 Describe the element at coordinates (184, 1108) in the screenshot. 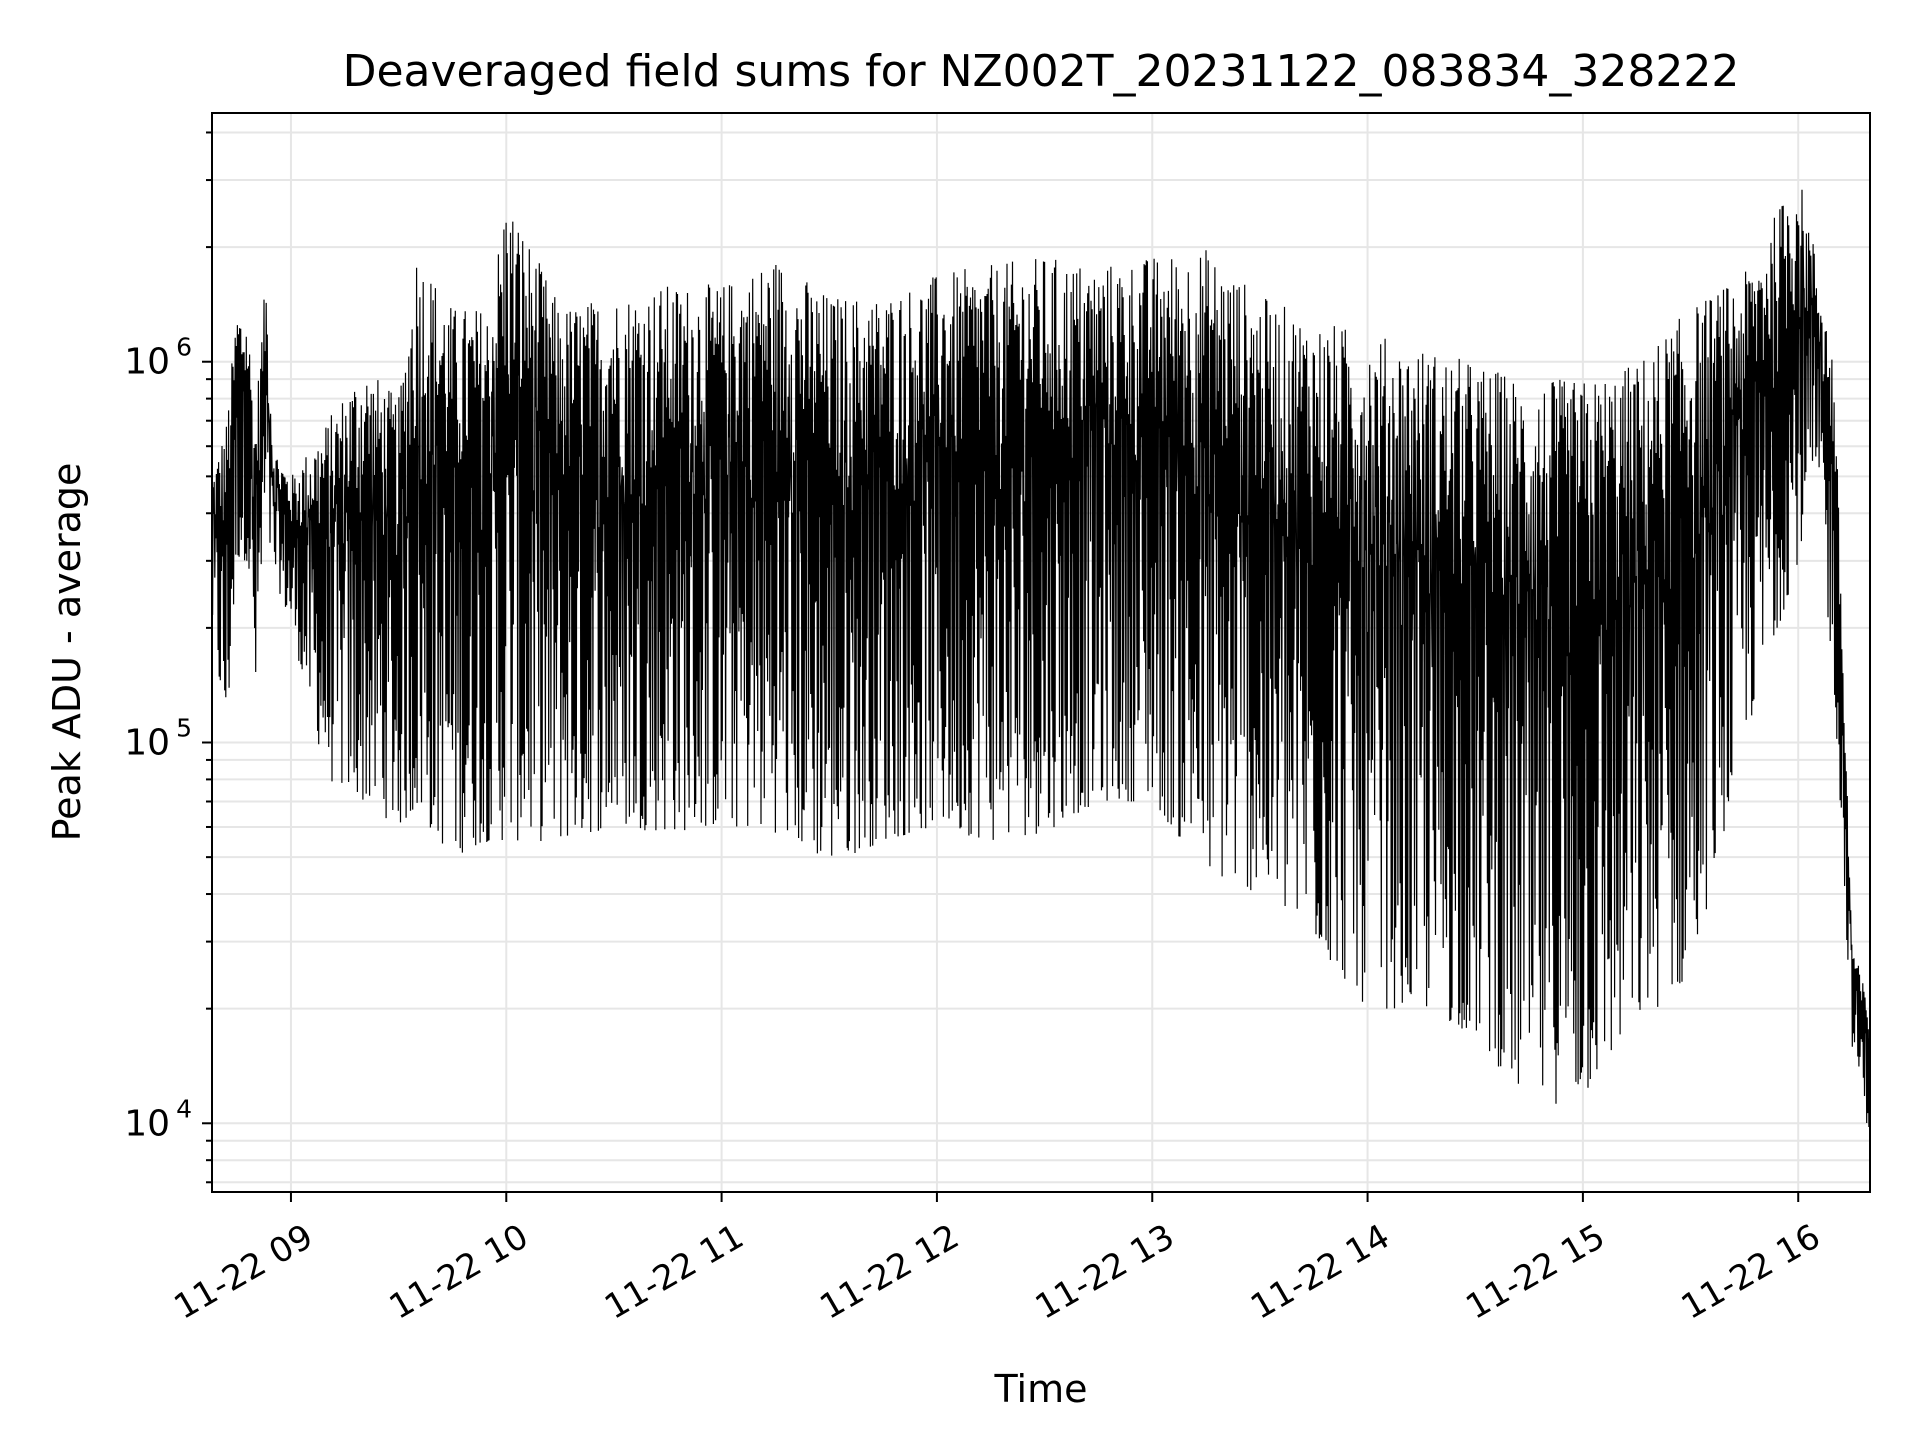

I see `y-tick-exponent: 4` at that location.